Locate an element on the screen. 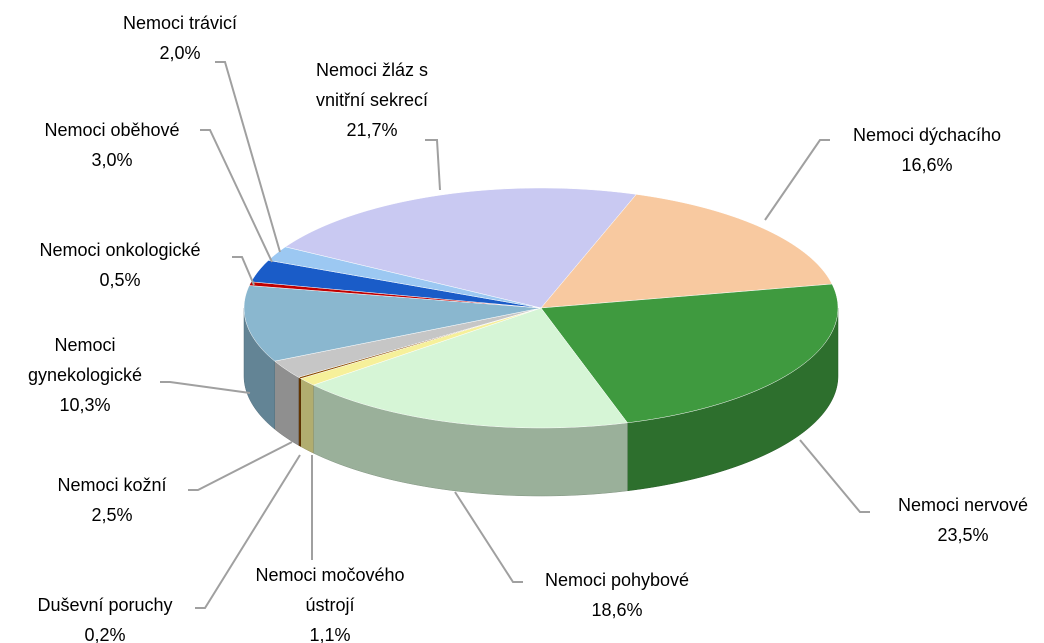  slice-label: Nemoci žláz s vnitřní sekrecí 21,7% is located at coordinates (372, 100).